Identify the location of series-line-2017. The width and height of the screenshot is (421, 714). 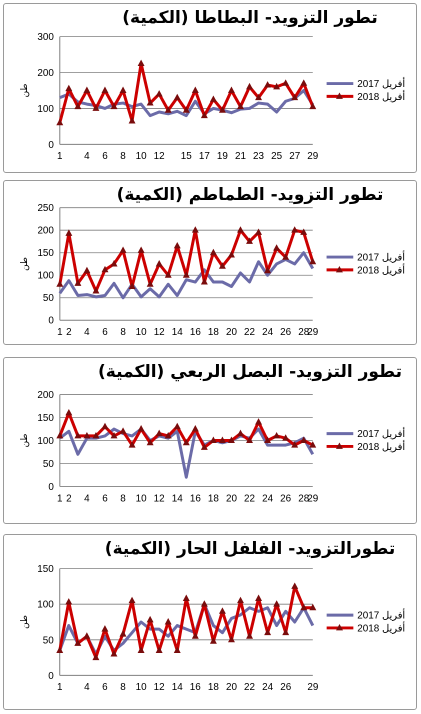
(186, 275).